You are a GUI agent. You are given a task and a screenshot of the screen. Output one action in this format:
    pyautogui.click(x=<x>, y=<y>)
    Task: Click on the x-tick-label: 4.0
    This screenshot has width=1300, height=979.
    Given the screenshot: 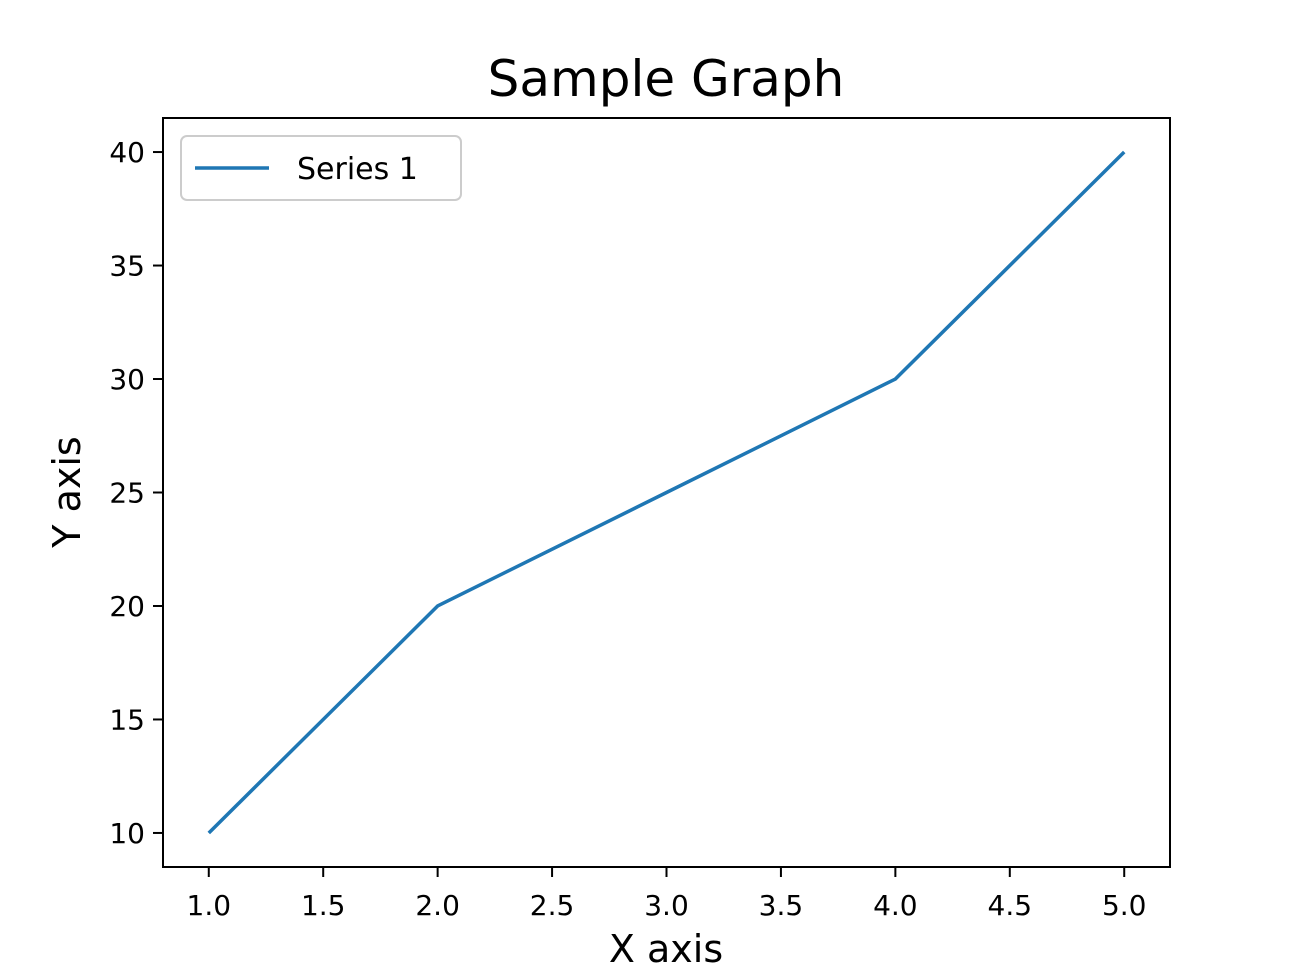 What is the action you would take?
    pyautogui.click(x=895, y=905)
    